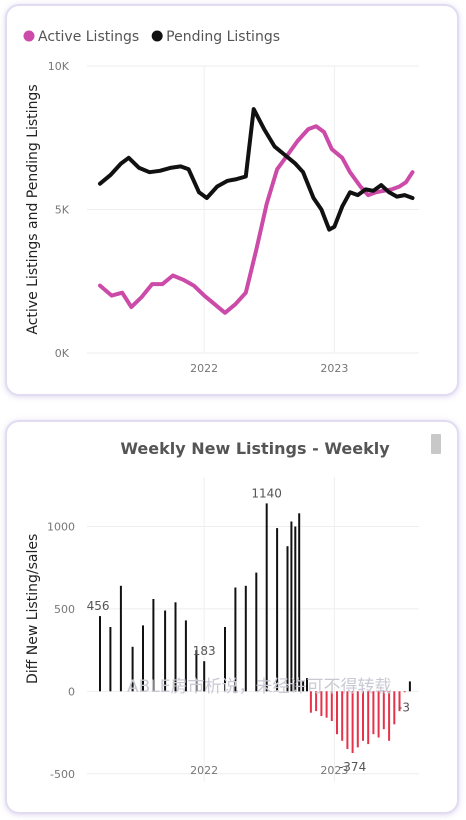 Image resolution: width=466 pixels, height=820 pixels. Describe the element at coordinates (88, 37) in the screenshot. I see `legend-label-0: Active Listings` at that location.